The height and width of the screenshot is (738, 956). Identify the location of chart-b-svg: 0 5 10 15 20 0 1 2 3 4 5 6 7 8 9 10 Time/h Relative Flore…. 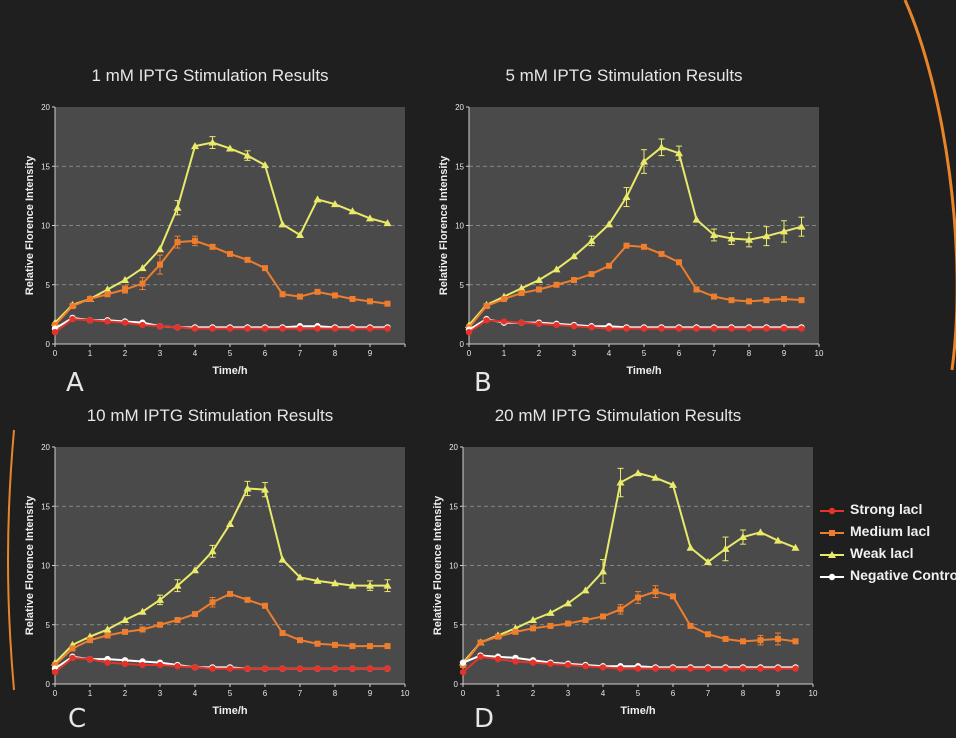
(631, 240).